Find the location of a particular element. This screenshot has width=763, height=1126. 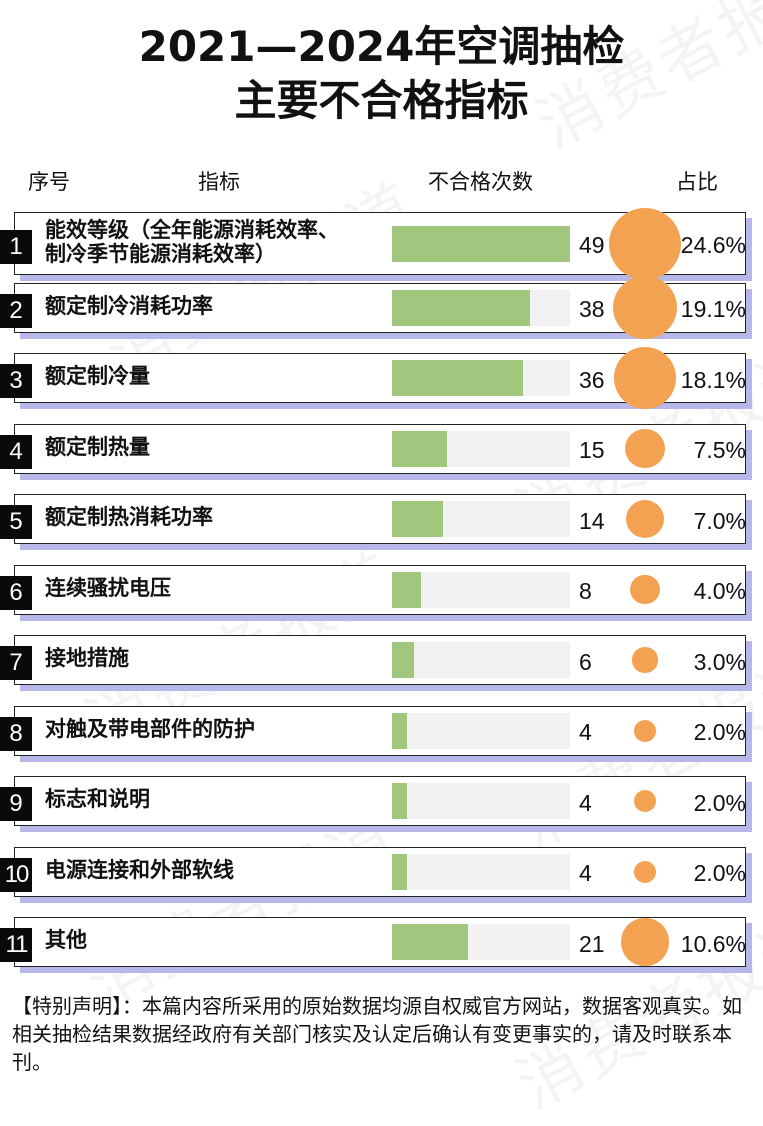

count-value: 14 is located at coordinates (592, 520).